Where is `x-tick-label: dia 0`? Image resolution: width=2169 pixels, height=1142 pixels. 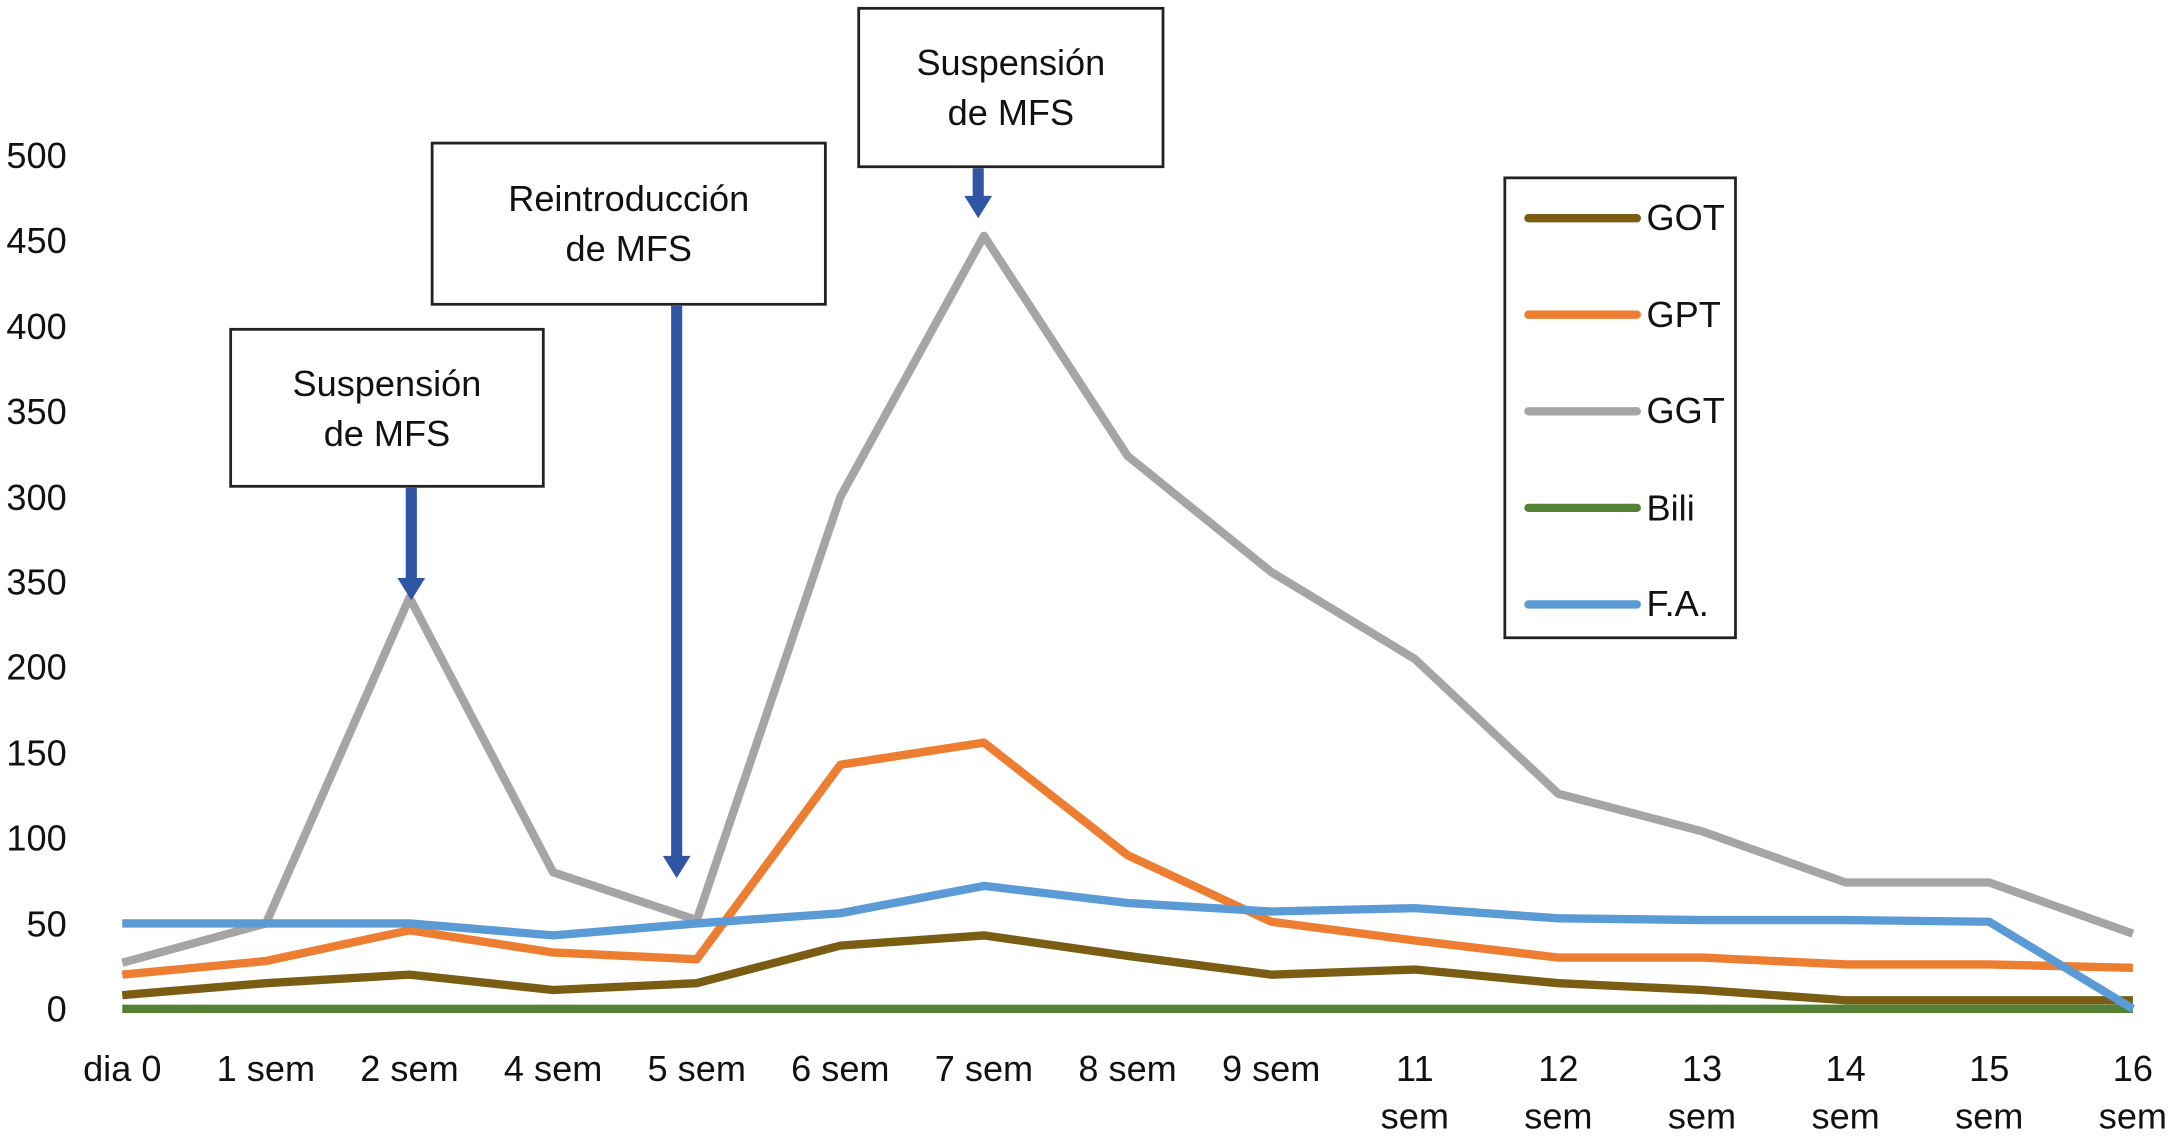 x-tick-label: dia 0 is located at coordinates (122, 1068).